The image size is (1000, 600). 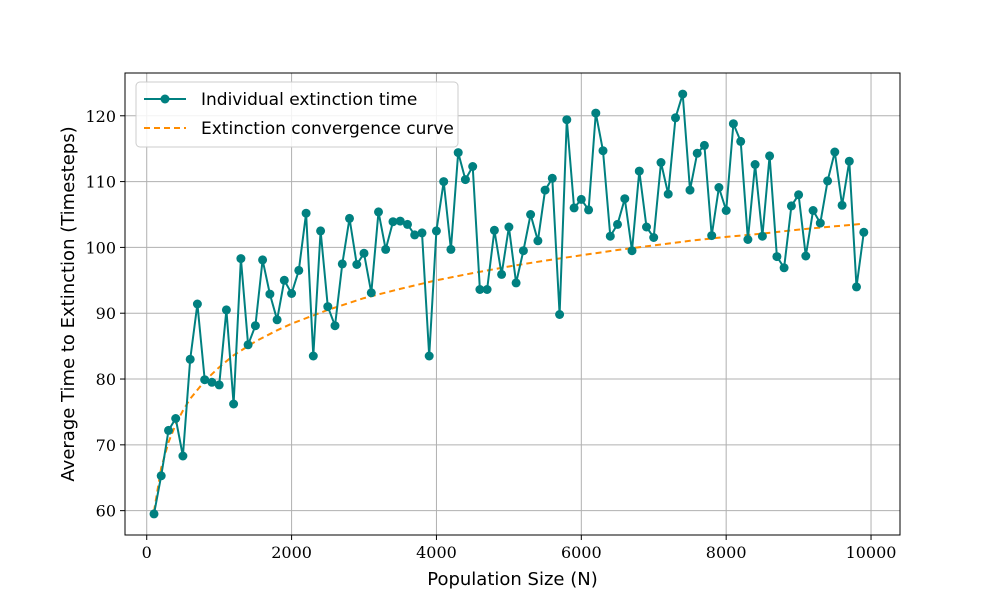 What do you see at coordinates (581, 552) in the screenshot?
I see `x-tick-label: 6000` at bounding box center [581, 552].